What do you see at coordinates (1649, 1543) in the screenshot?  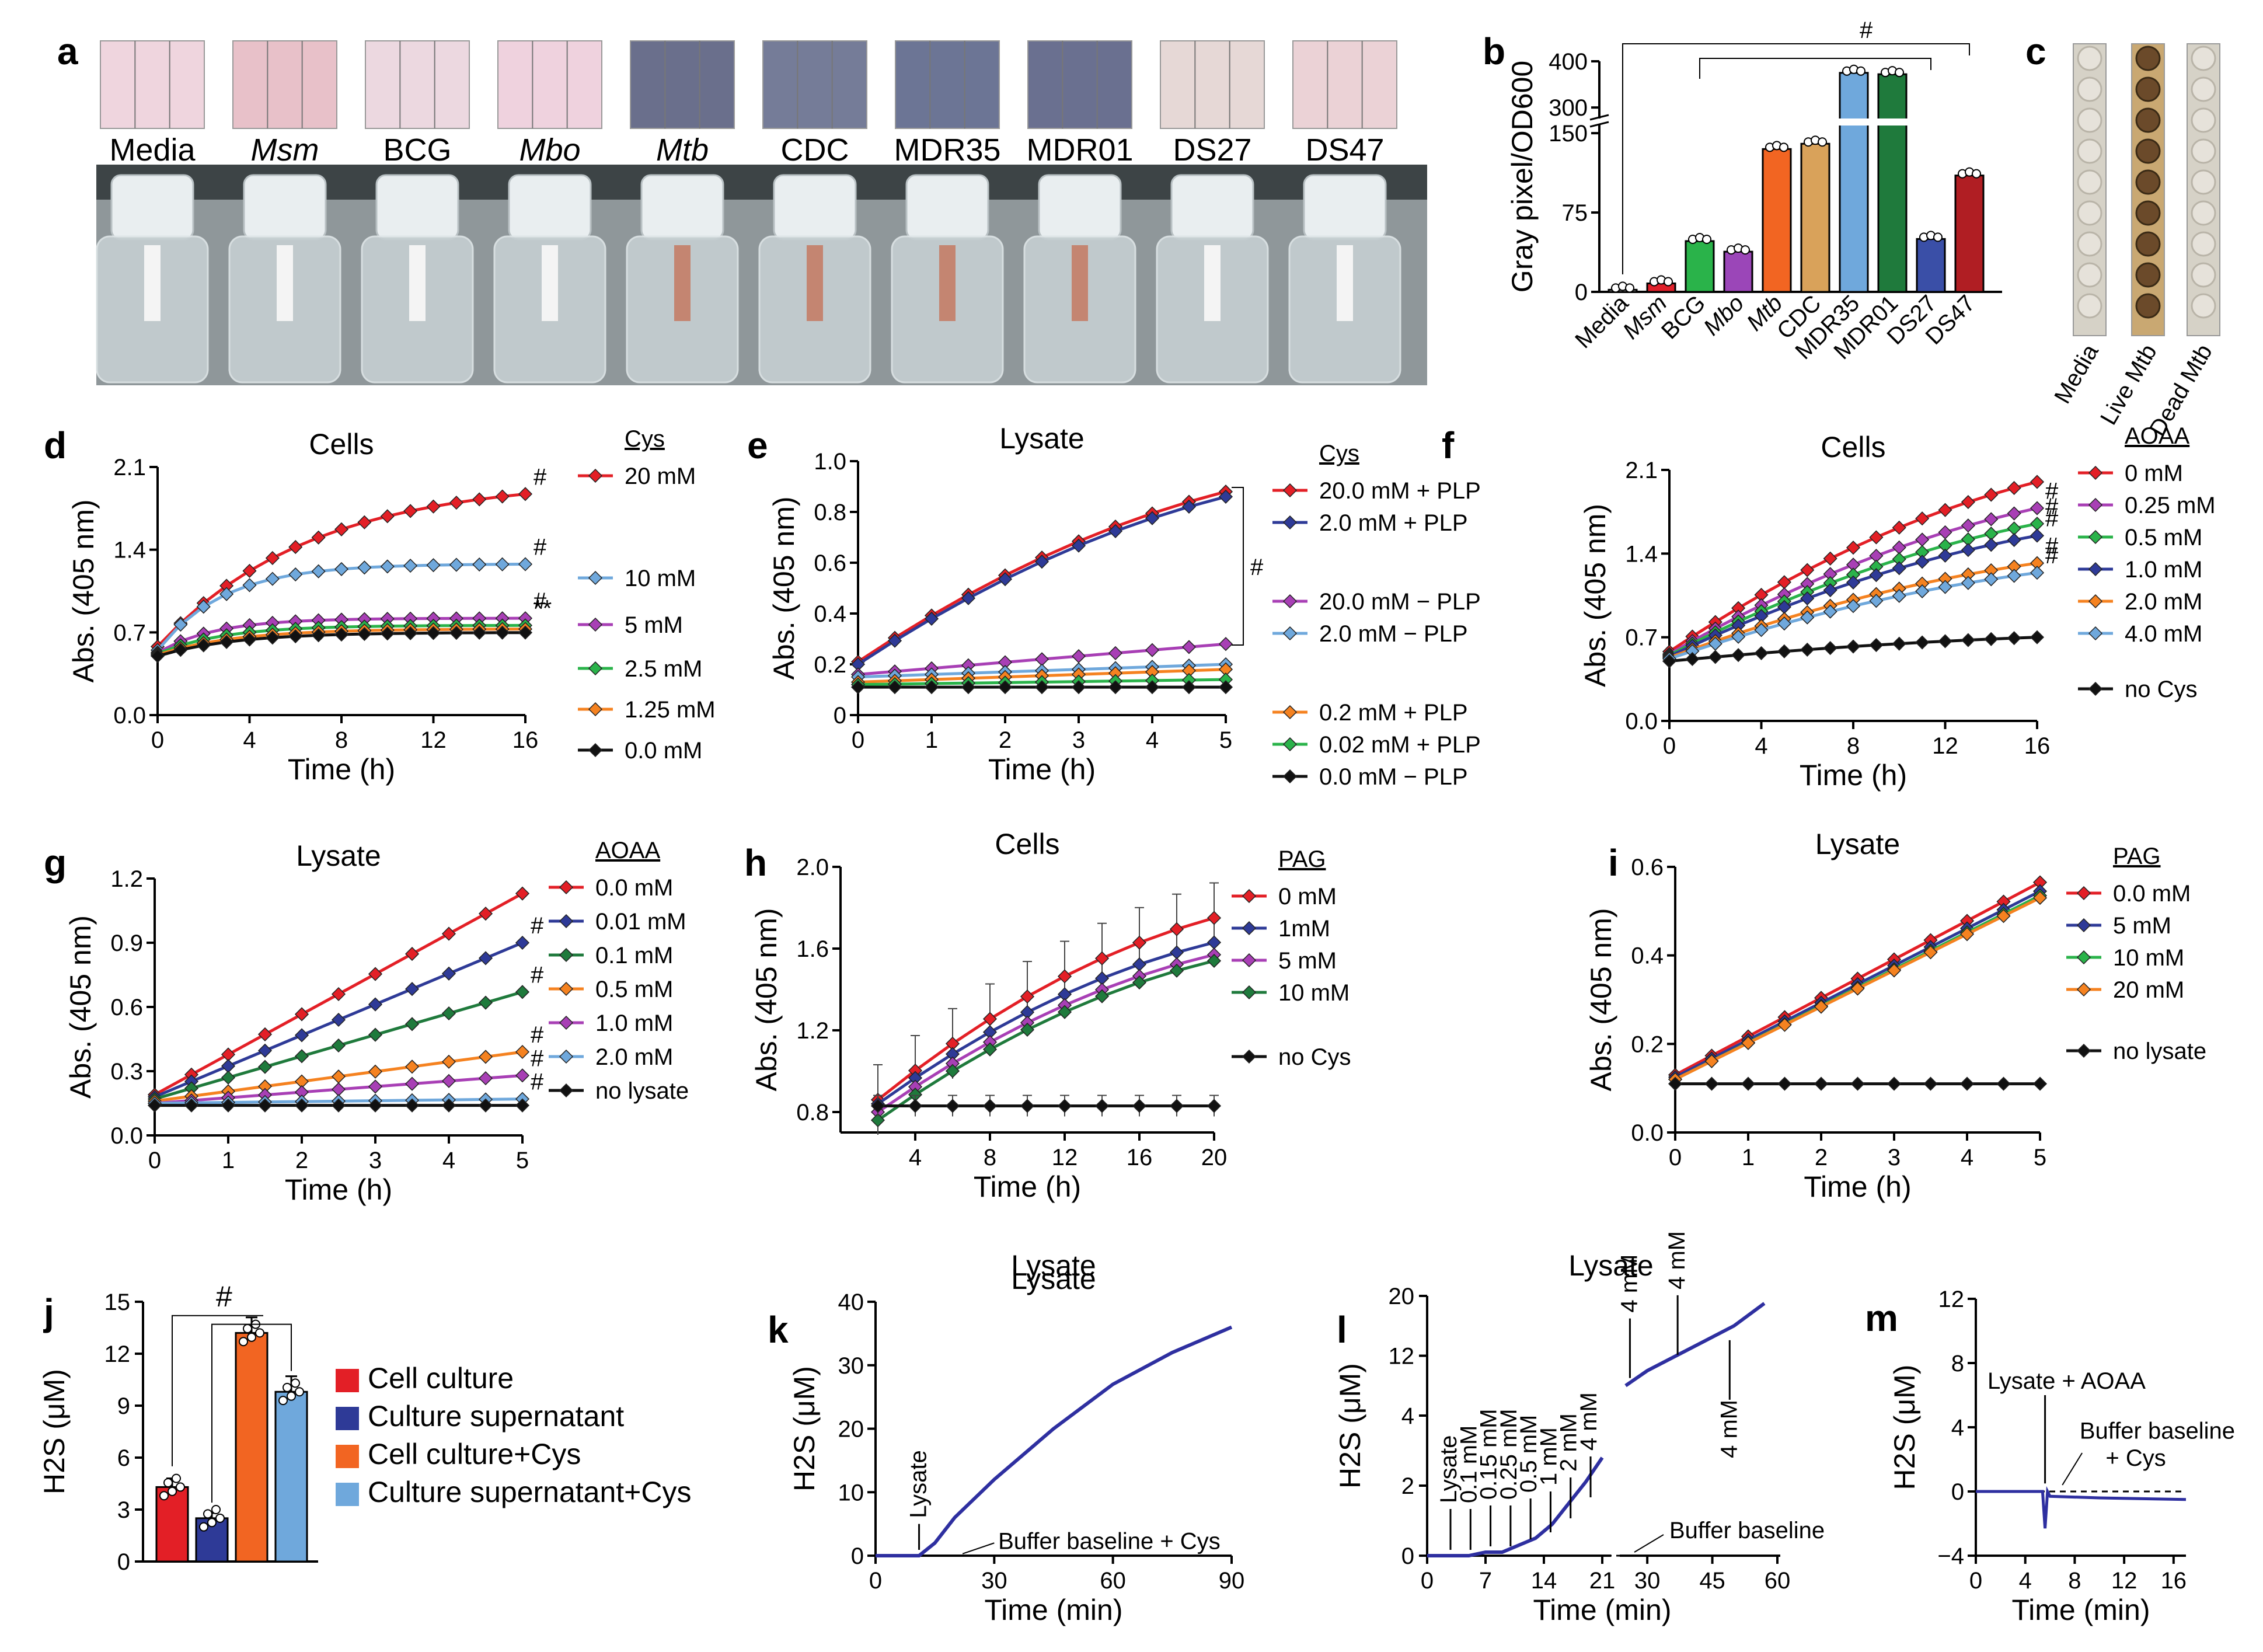 I see `baseline-arrow` at bounding box center [1649, 1543].